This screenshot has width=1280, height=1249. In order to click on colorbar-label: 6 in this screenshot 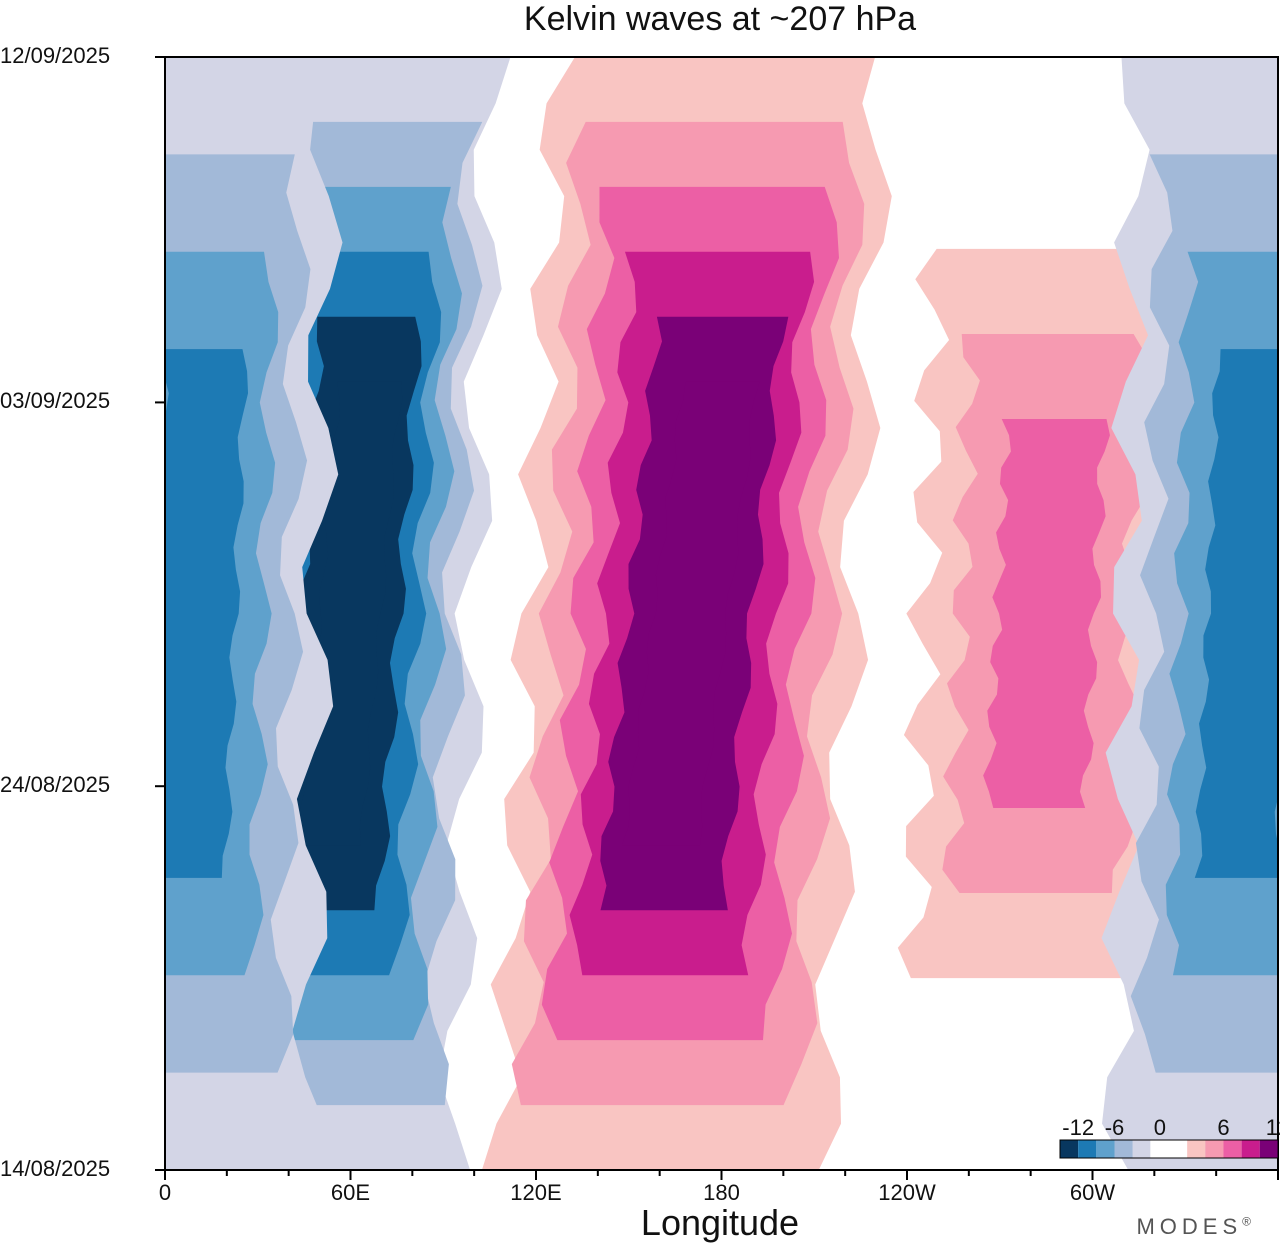, I will do `click(1223, 1127)`.